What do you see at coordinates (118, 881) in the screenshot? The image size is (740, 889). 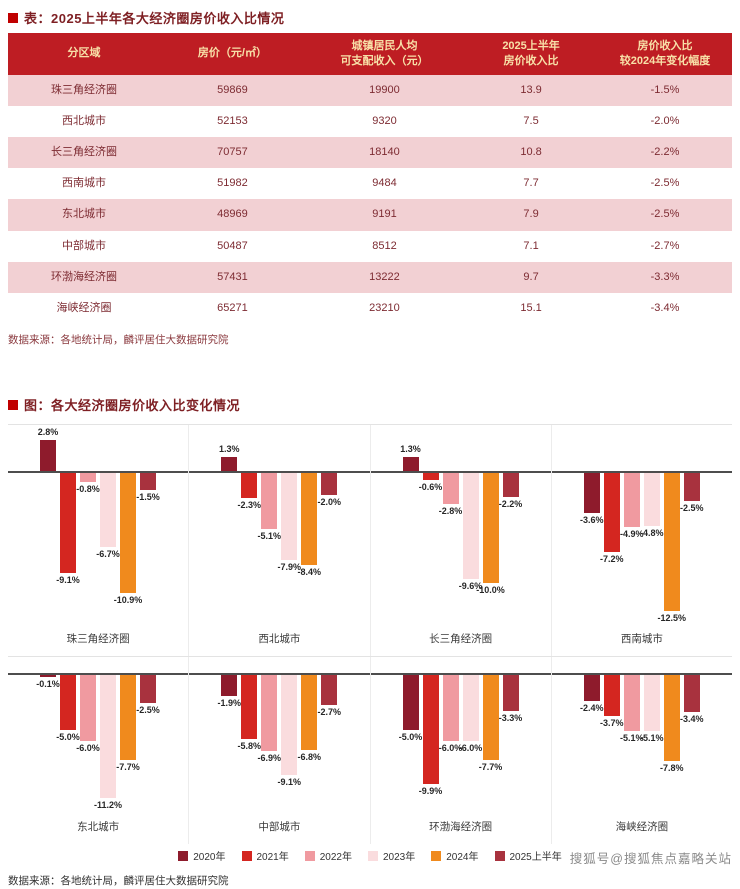 I see `chart-data-source: 数据来源：各地统计局，麟评居住大数据研究院` at bounding box center [118, 881].